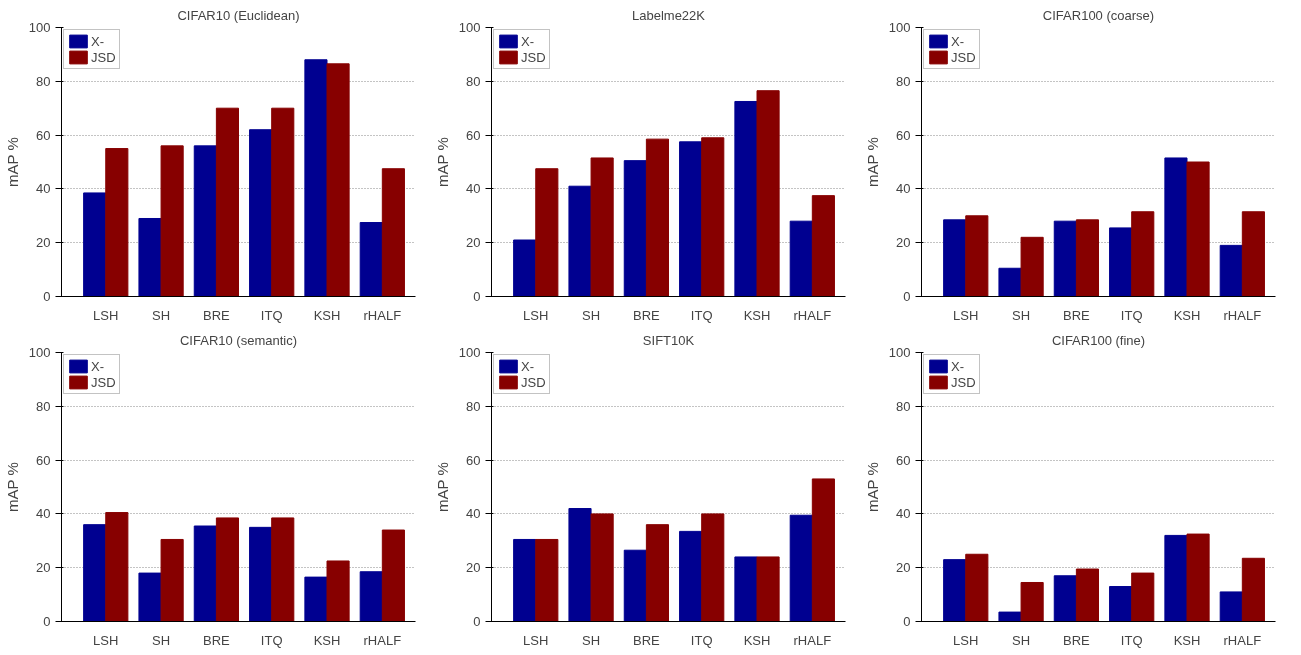  I want to click on chart-title: CIFAR10 (Euclidean), so click(238, 15).